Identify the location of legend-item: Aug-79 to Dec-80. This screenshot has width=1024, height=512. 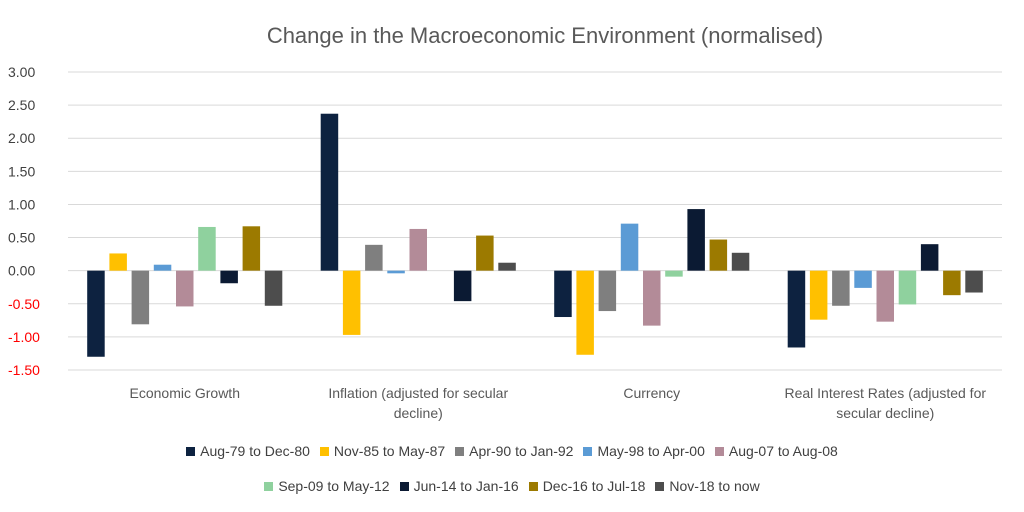
(248, 451).